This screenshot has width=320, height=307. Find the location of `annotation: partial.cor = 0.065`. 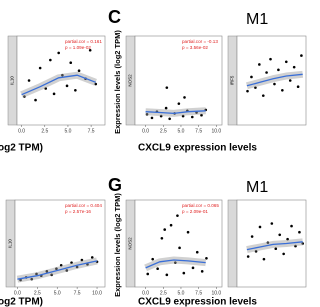

annotation: partial.cor = 0.065 is located at coordinates (200, 205).